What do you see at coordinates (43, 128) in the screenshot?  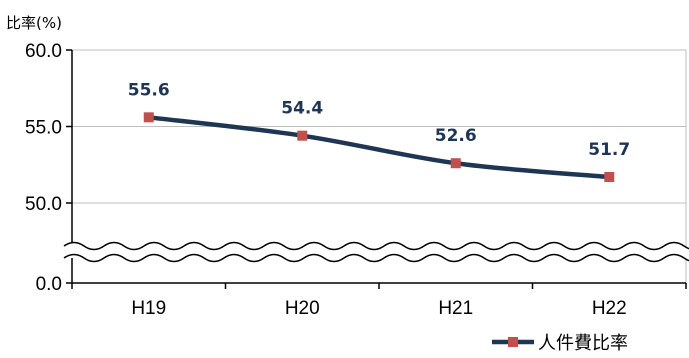 I see `y-tick-label: 55.0` at bounding box center [43, 128].